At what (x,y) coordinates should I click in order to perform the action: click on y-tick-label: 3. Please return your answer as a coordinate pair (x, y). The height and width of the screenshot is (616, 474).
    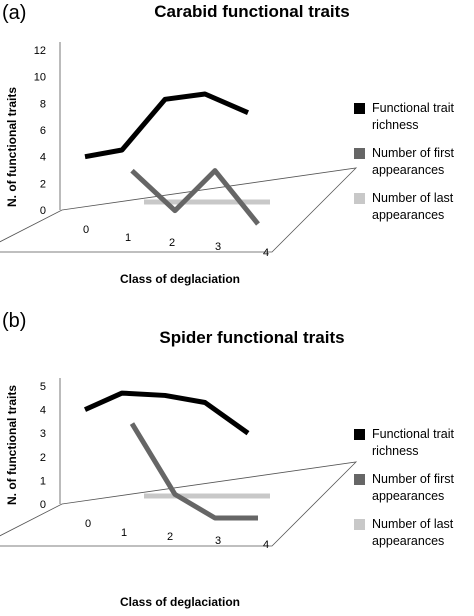
    Looking at the image, I should click on (43, 434).